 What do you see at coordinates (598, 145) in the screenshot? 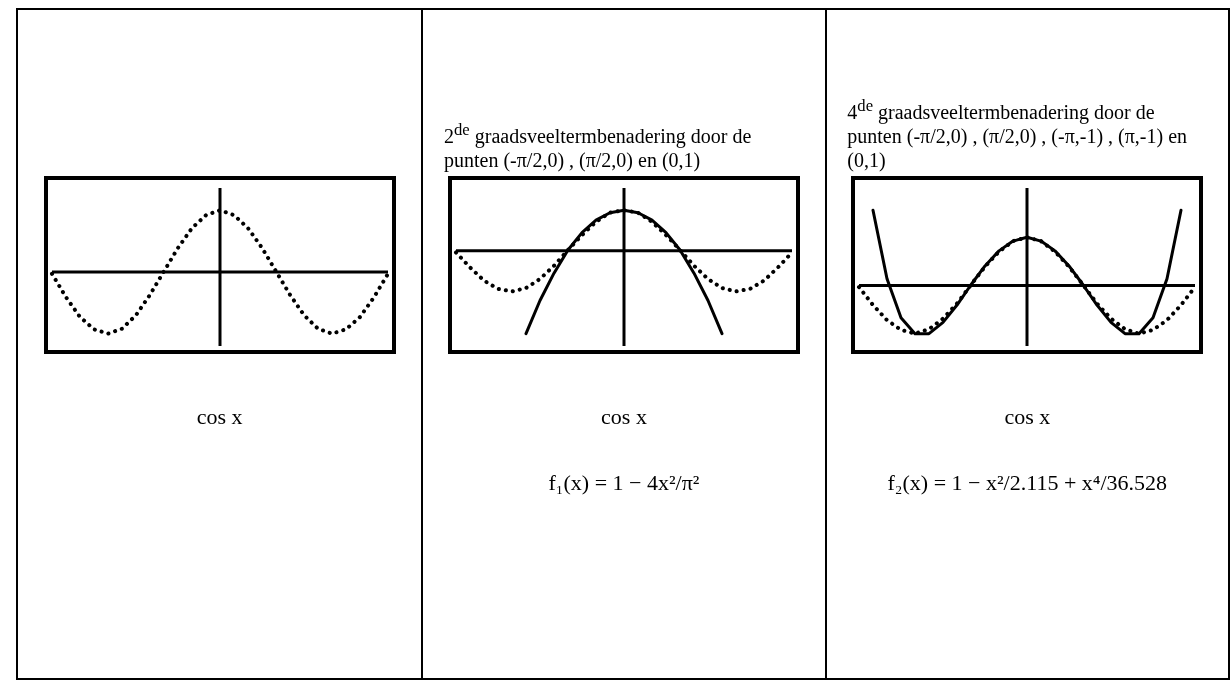
I see `chart-title: 2$^{de}$ graadsveeltermbenadering door de punten (-π/2,0) , (π/2,0) en (0,1)` at bounding box center [598, 145].